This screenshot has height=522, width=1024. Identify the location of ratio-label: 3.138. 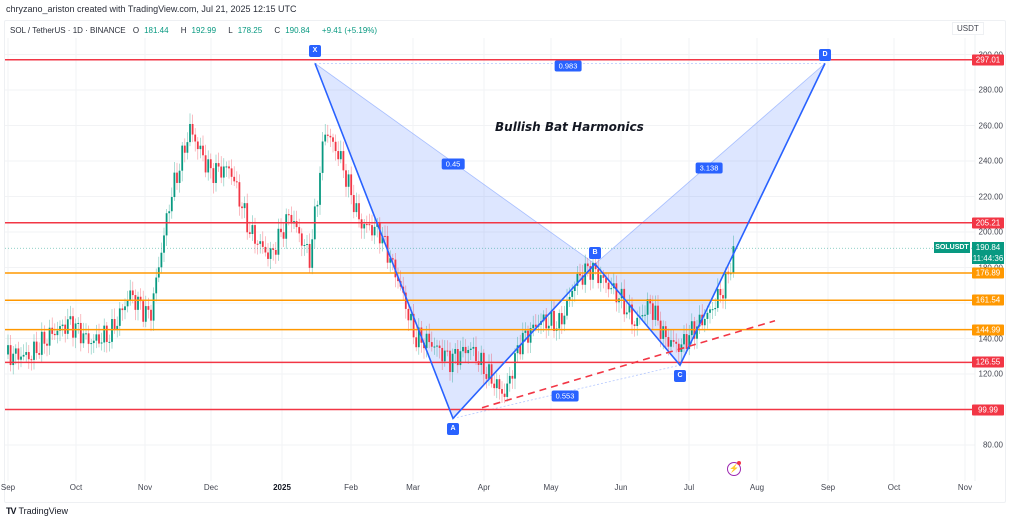
(709, 168).